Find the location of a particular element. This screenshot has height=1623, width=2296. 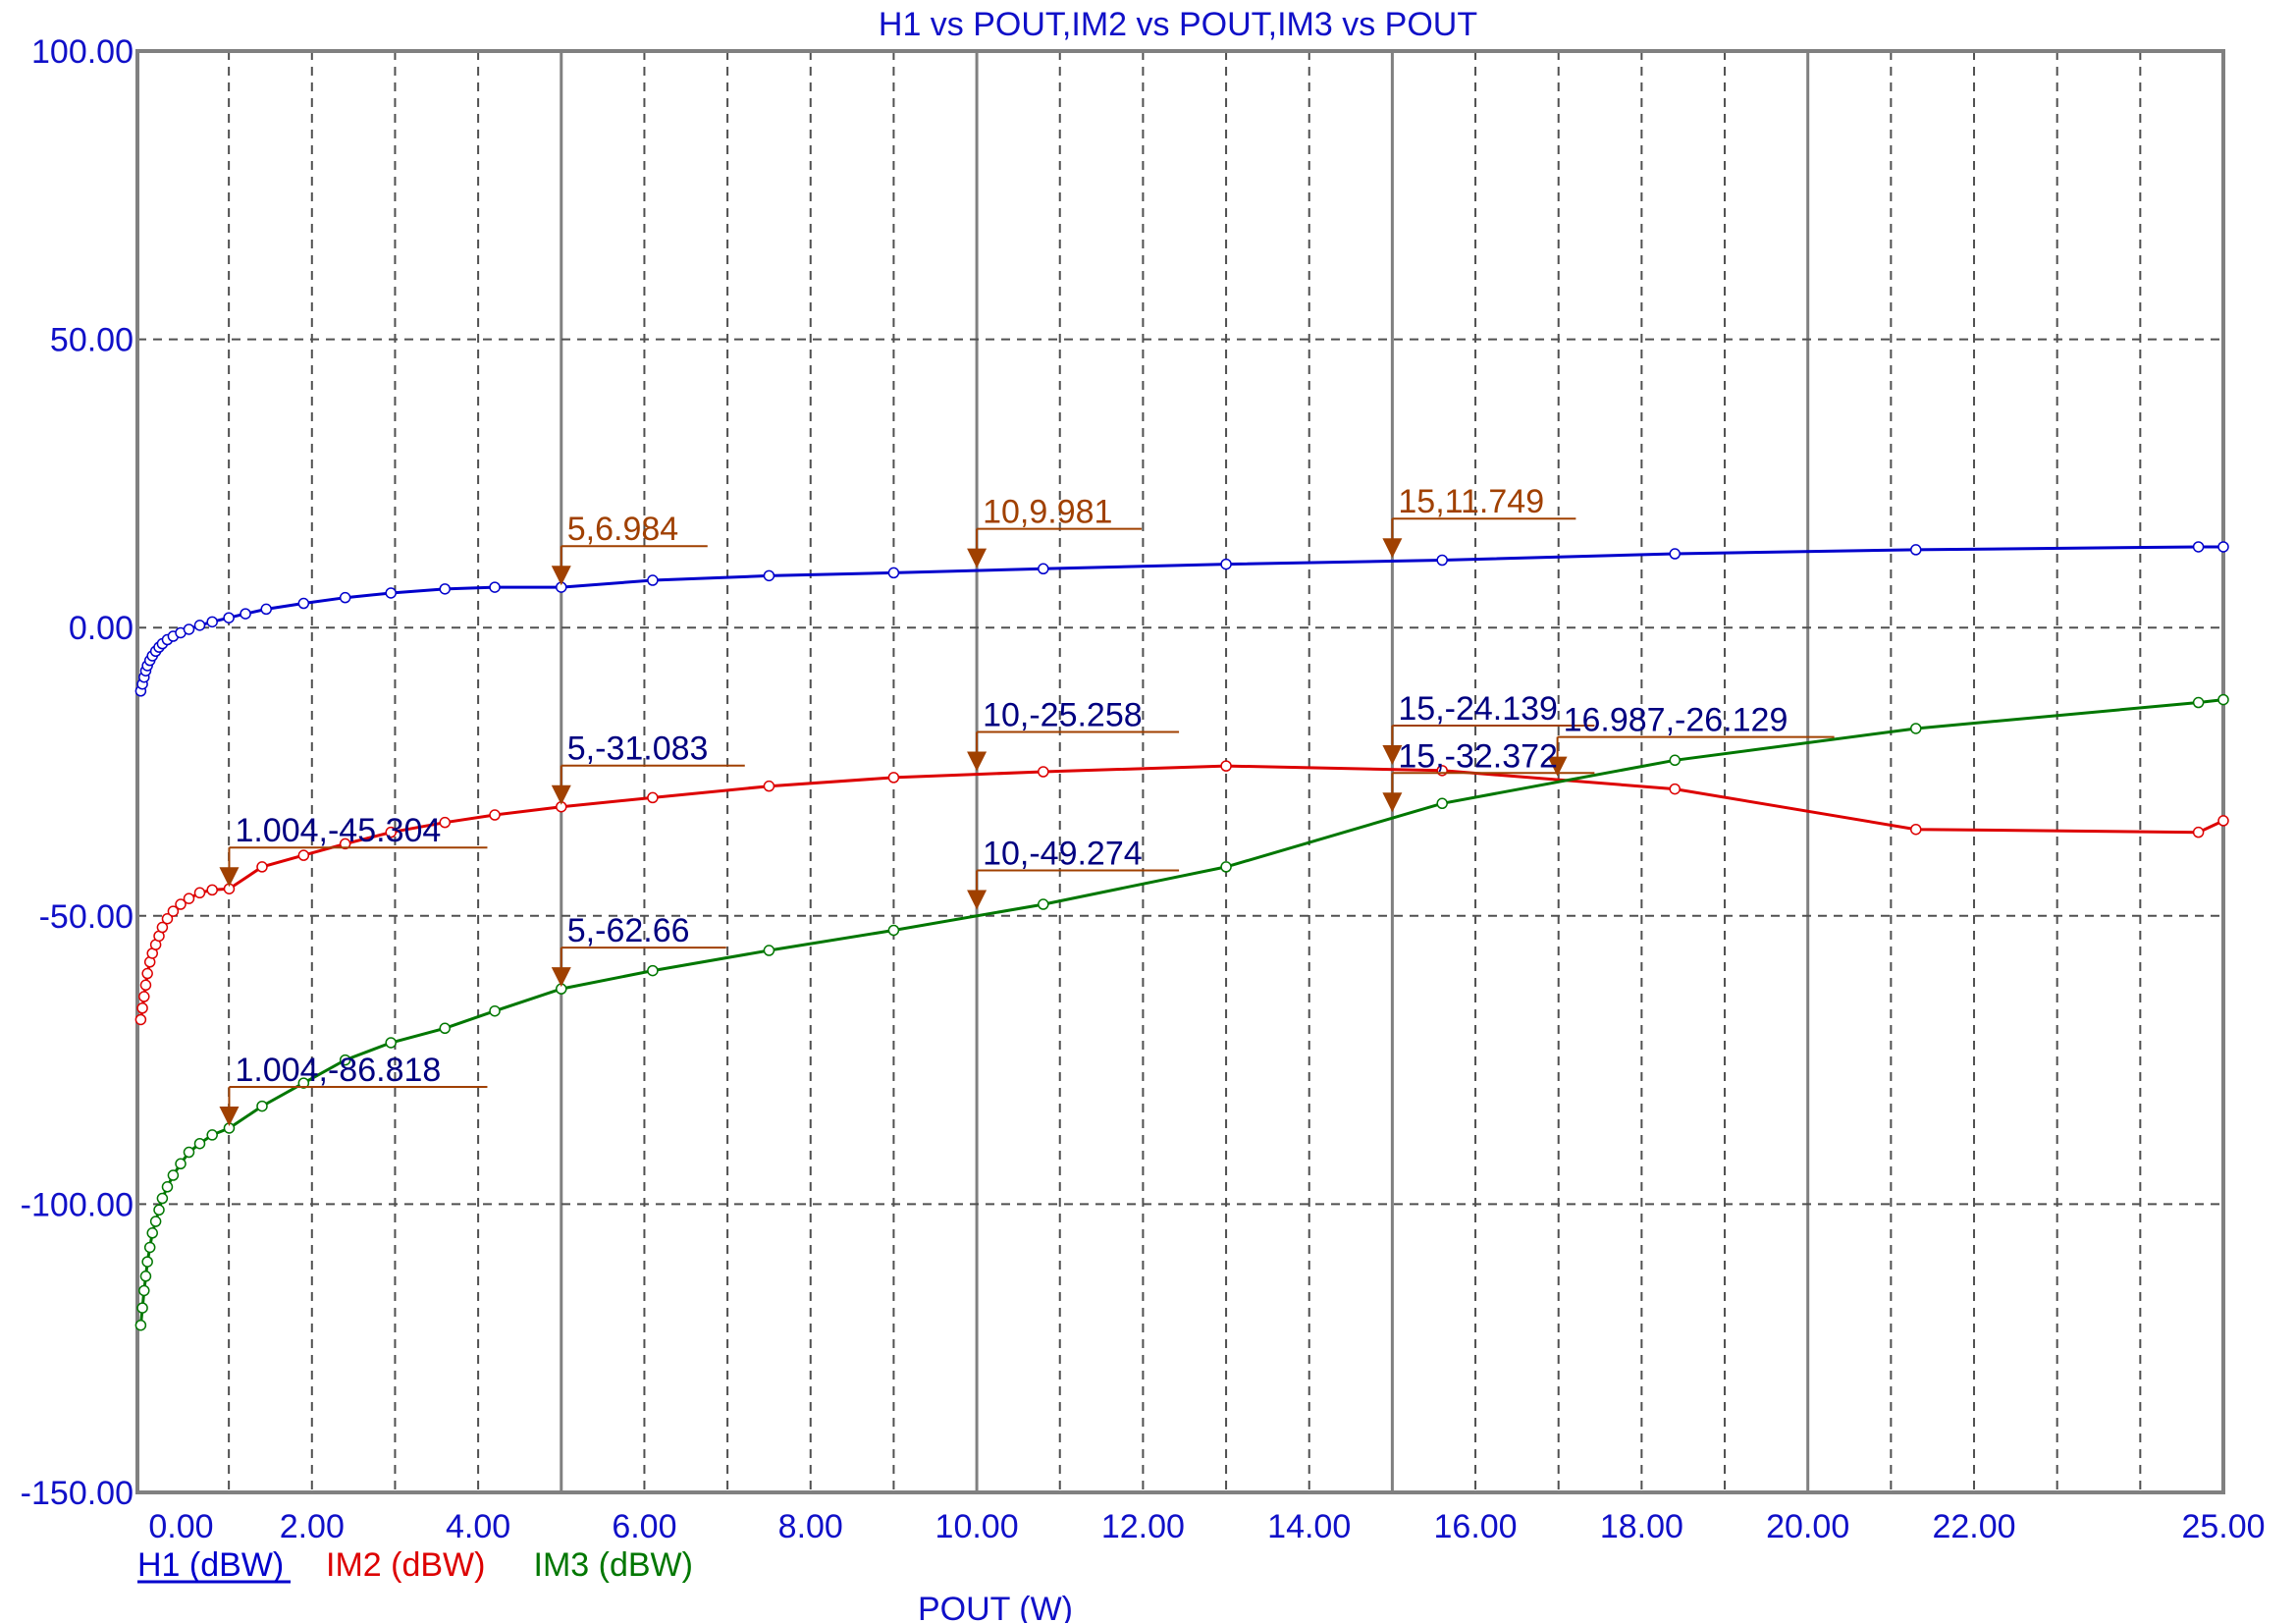

annotation-marker: 10,-49.274 is located at coordinates (1073, 873).